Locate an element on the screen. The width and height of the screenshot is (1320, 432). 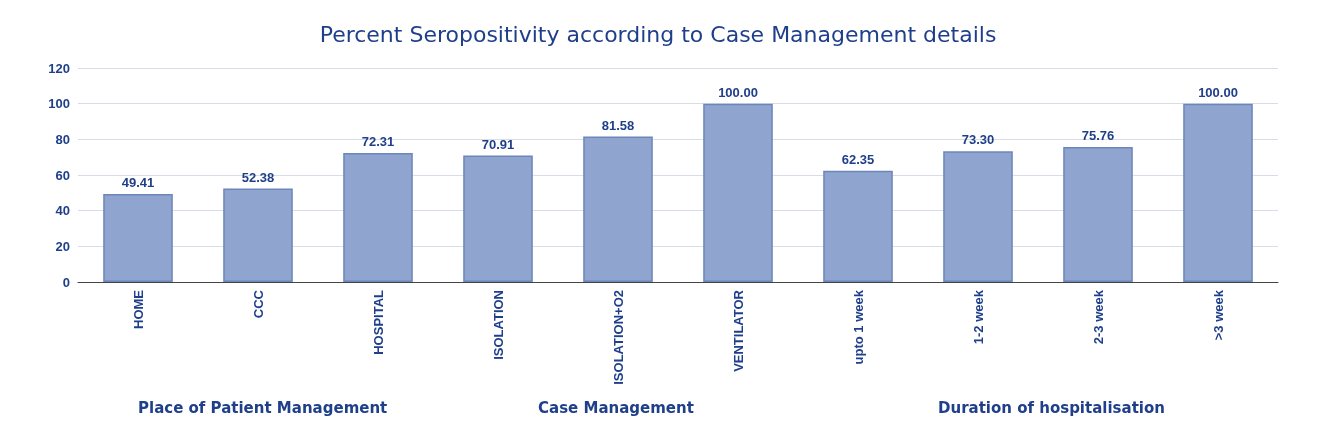
data-label: 73.30 is located at coordinates (978, 140).